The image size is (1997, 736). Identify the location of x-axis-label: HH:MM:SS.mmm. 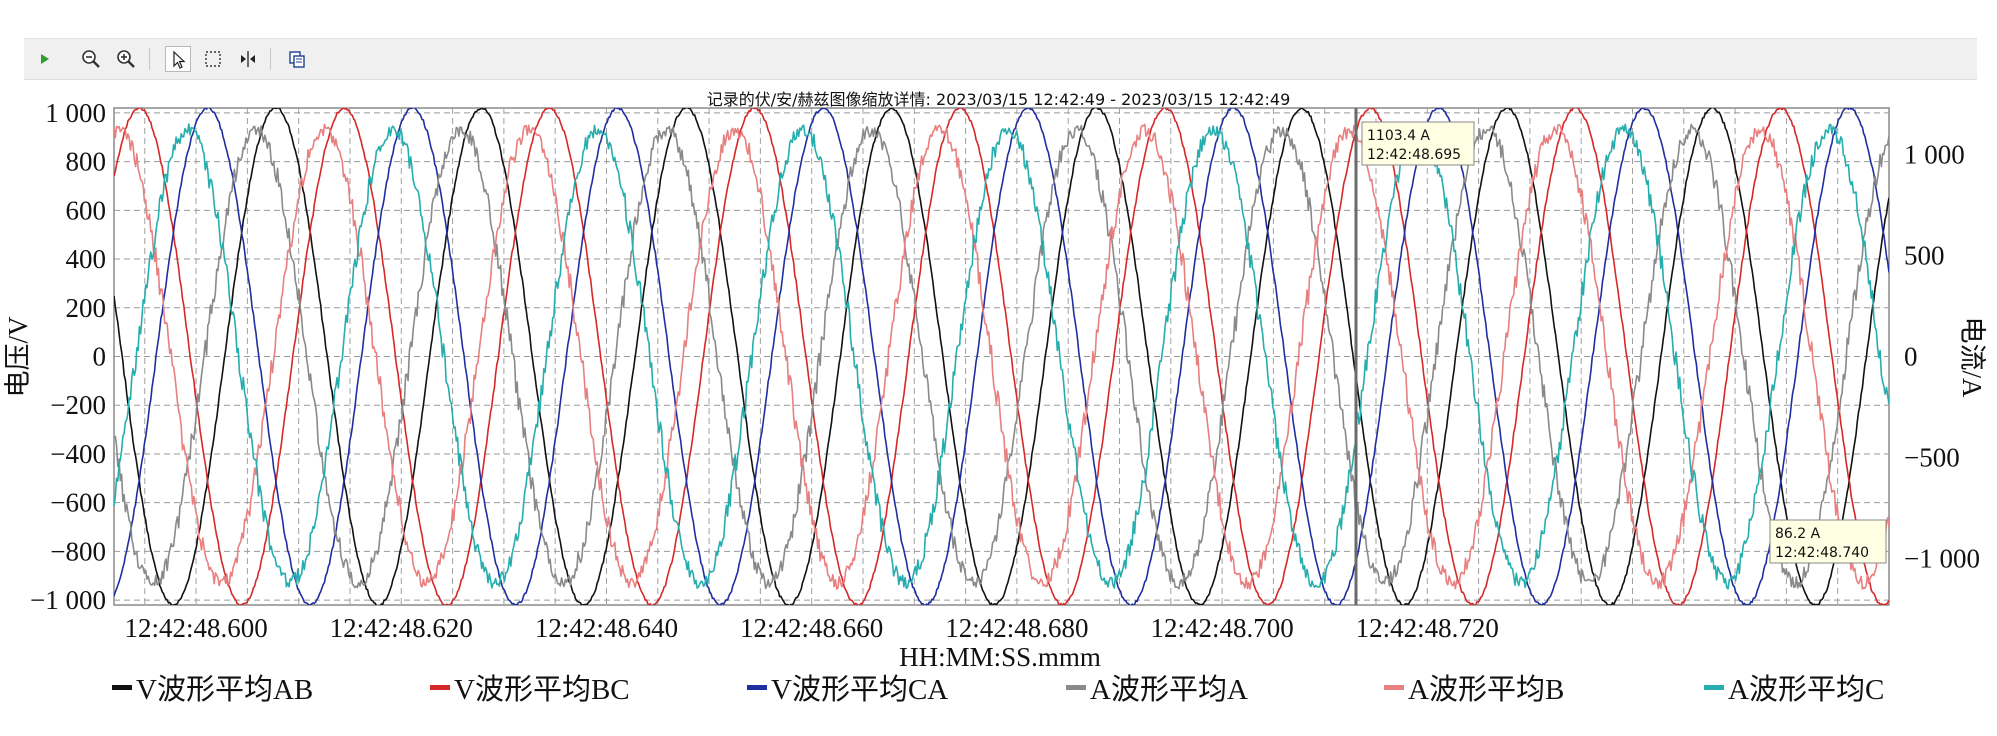
(1000, 657).